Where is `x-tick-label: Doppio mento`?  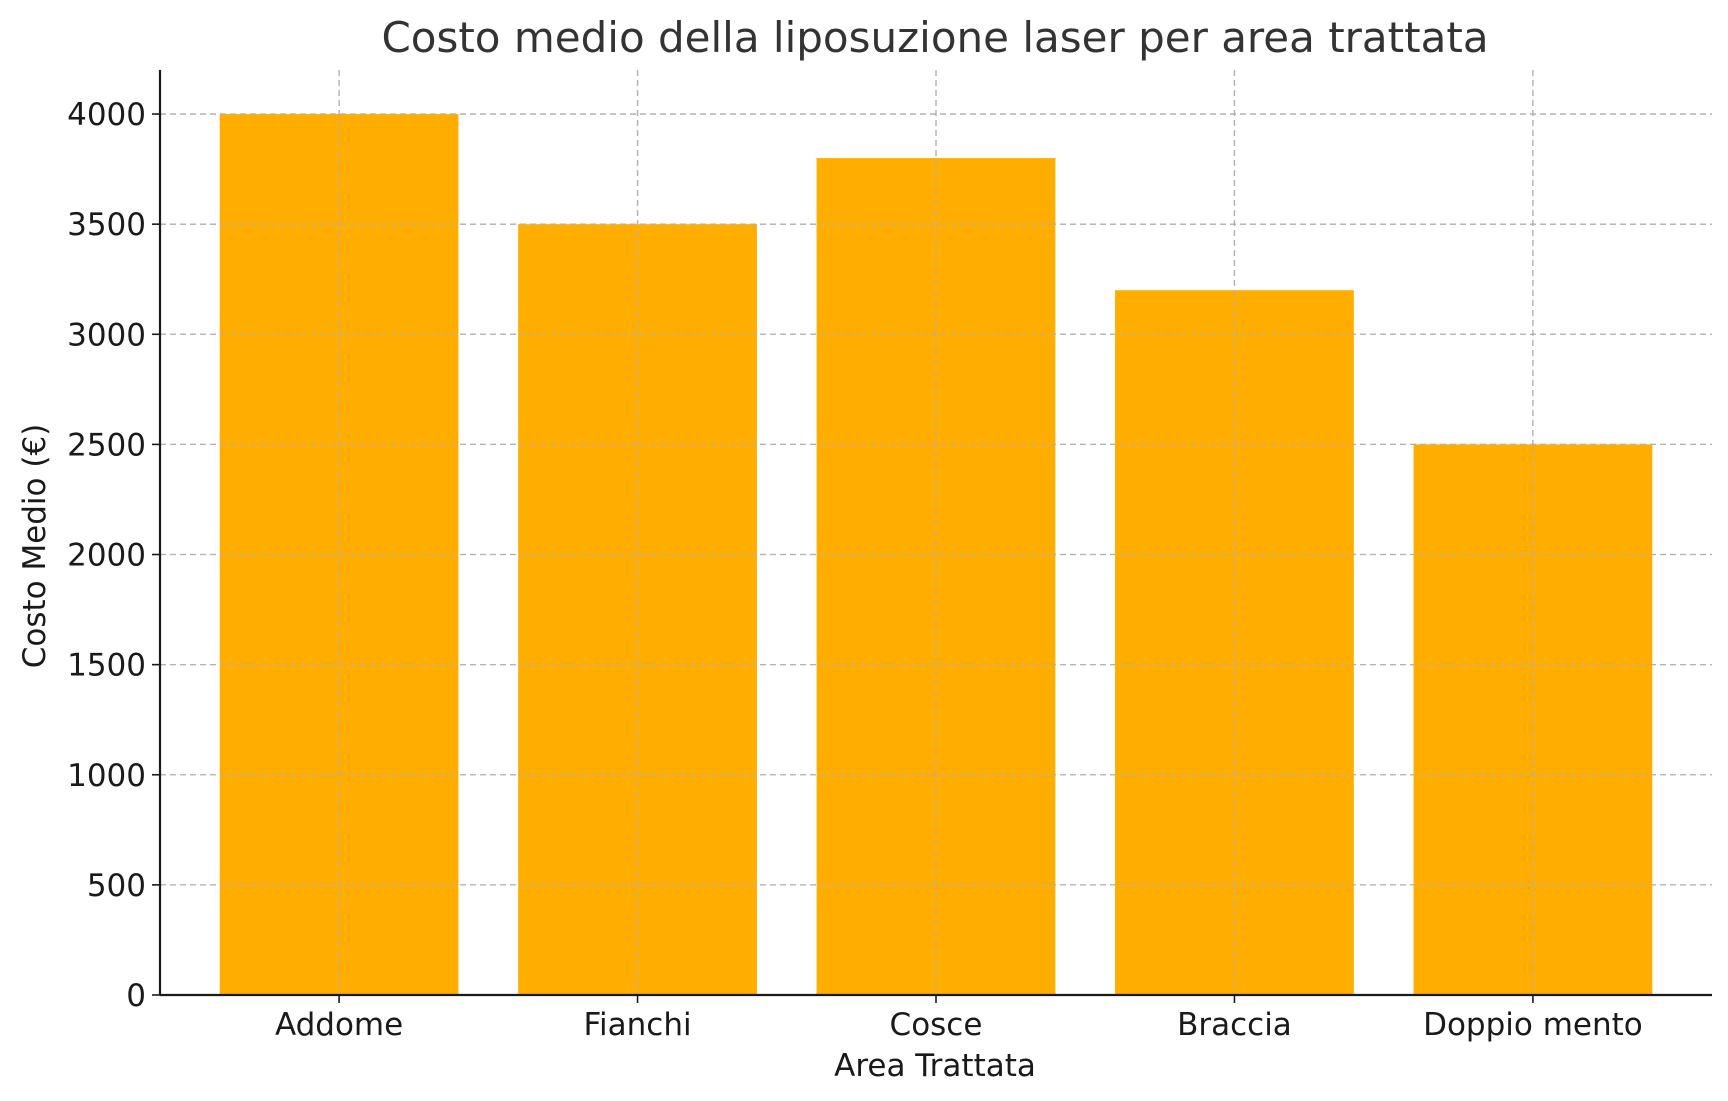 x-tick-label: Doppio mento is located at coordinates (1533, 1025).